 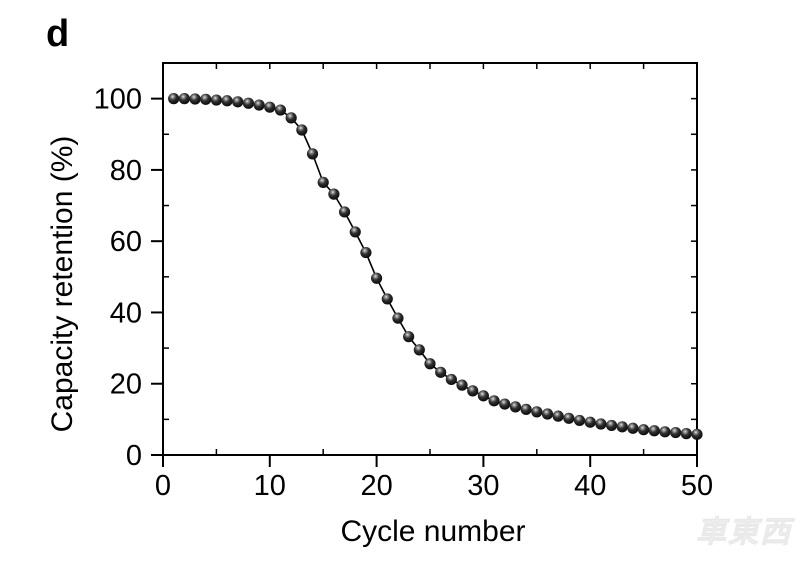 What do you see at coordinates (376, 486) in the screenshot?
I see `x-tick-label: 20` at bounding box center [376, 486].